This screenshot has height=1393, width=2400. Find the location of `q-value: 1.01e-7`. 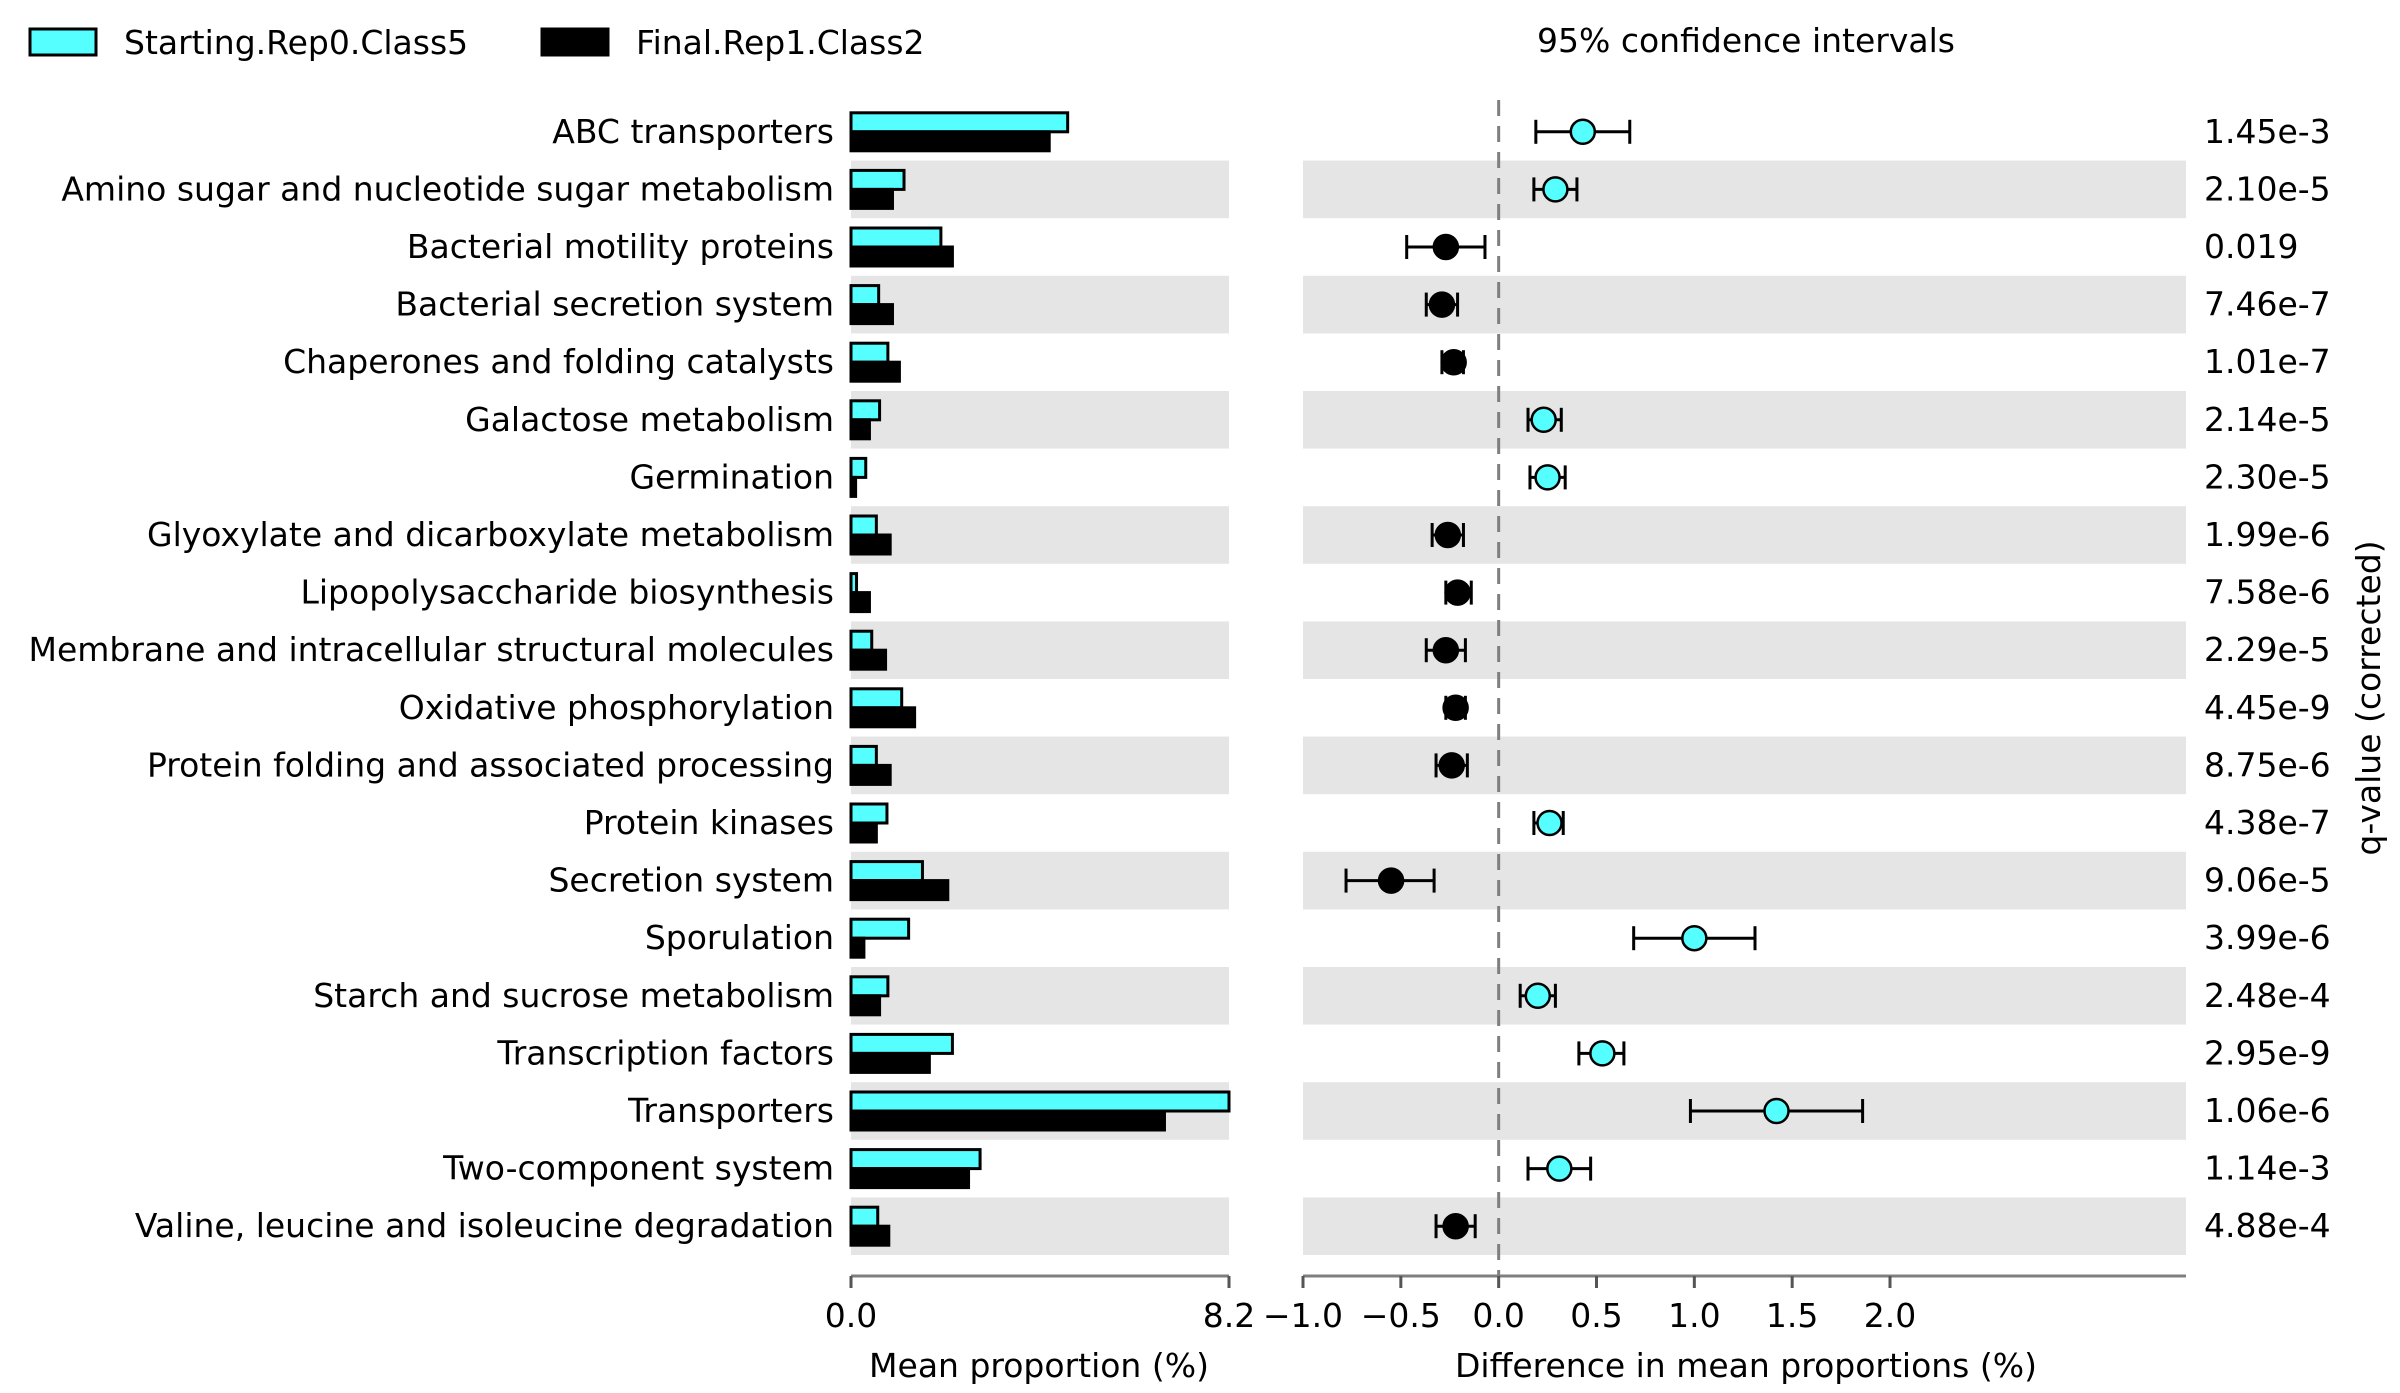

q-value: 1.01e-7 is located at coordinates (2267, 361).